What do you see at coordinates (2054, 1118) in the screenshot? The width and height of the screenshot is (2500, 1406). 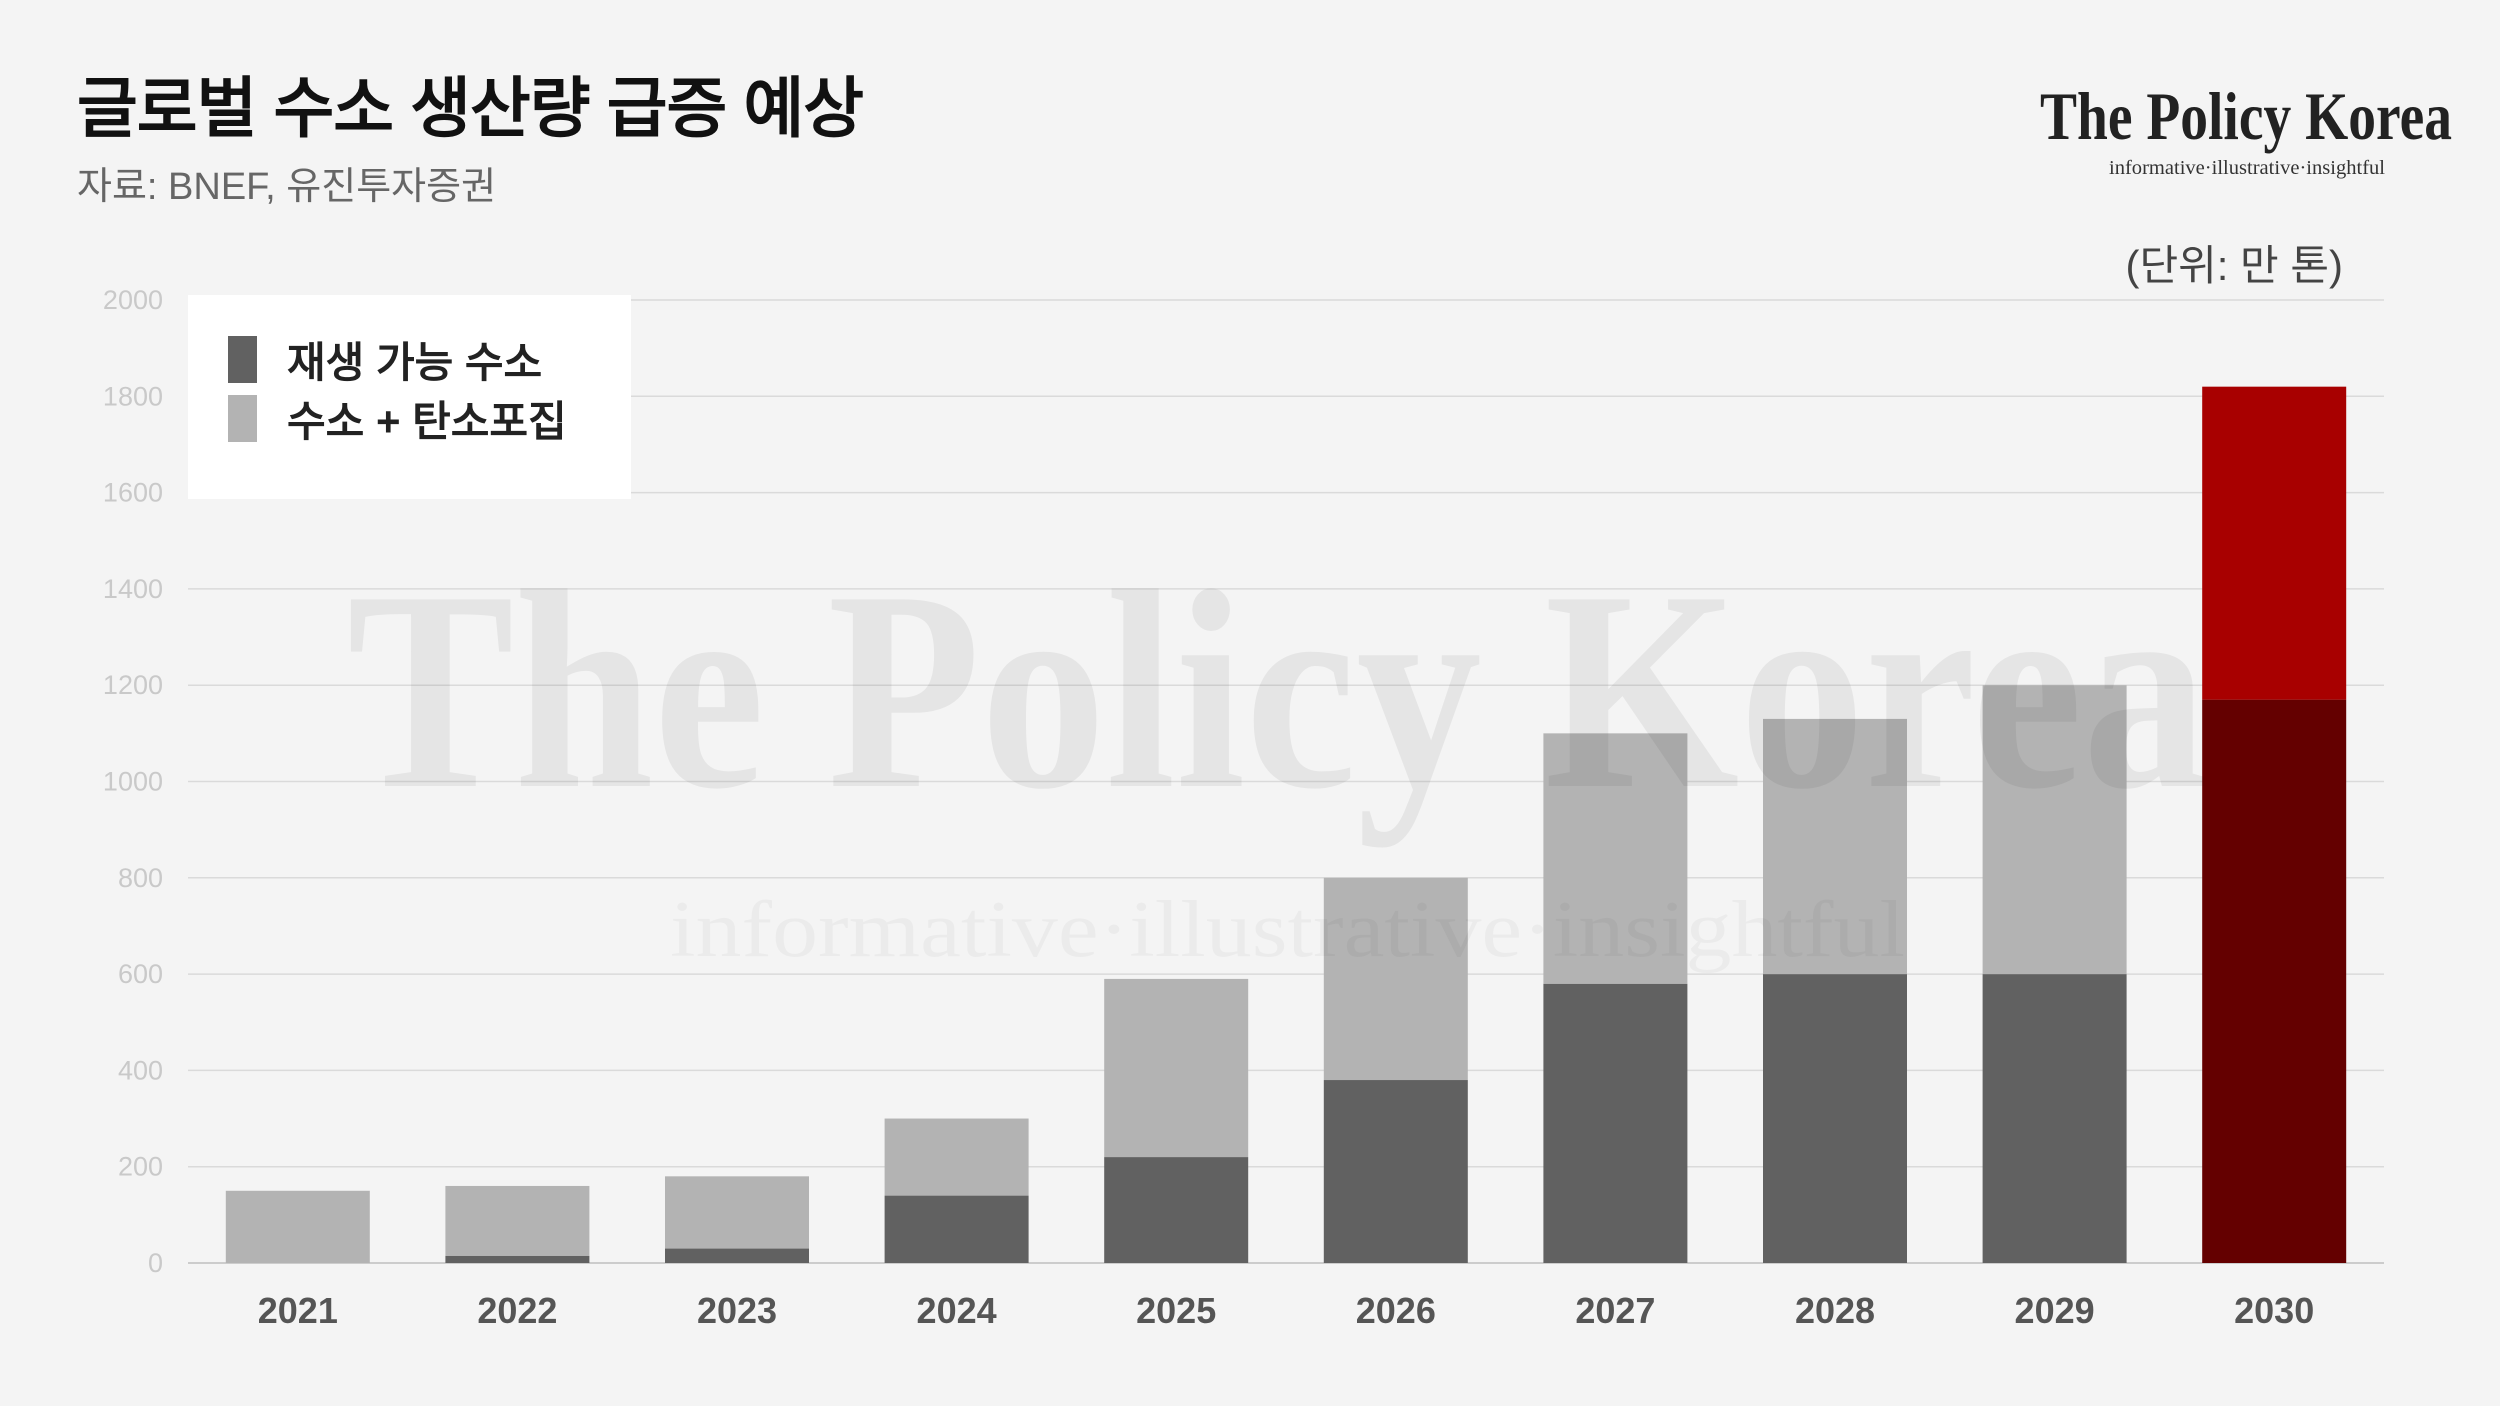 I see `bar-renewable-hydrogen-2029` at bounding box center [2054, 1118].